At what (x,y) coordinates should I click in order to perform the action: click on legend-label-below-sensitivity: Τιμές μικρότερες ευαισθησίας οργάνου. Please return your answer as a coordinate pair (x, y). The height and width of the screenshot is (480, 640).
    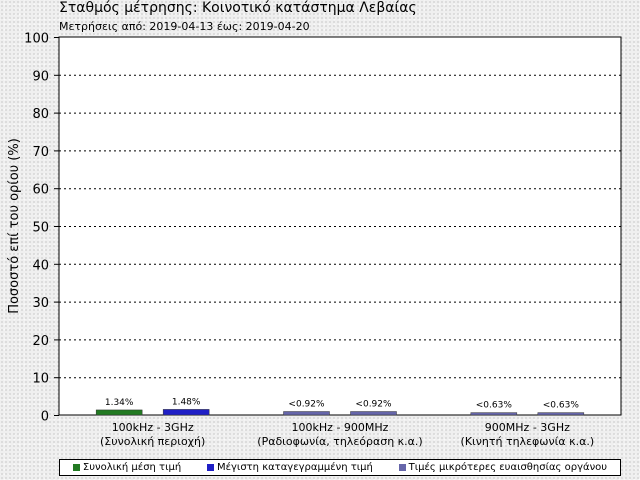
    Looking at the image, I should click on (508, 467).